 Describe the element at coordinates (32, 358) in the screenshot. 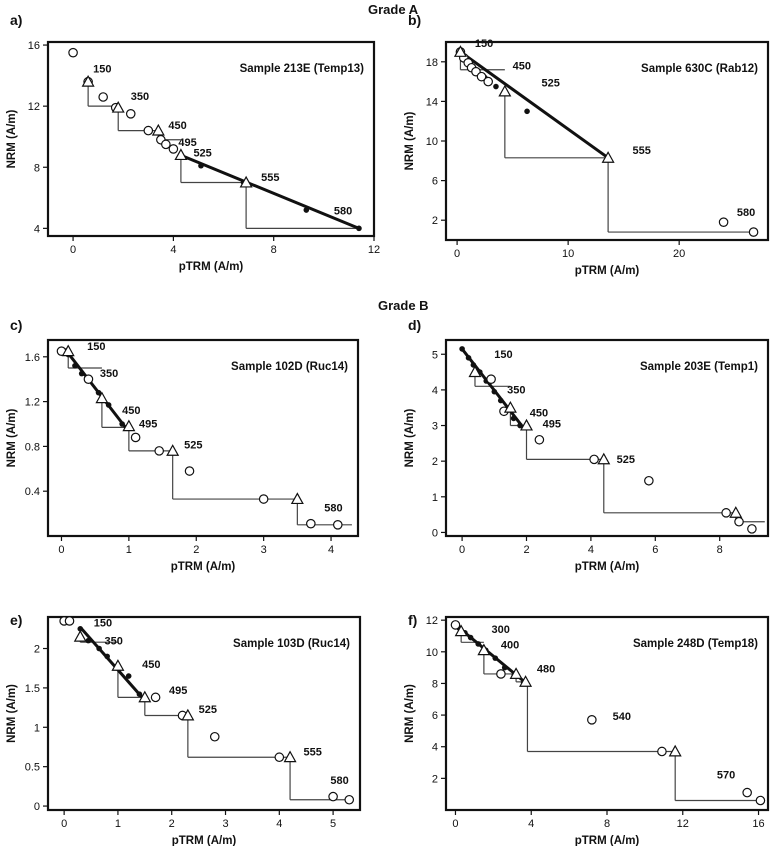

I see `y-tick-label: 1.6` at that location.